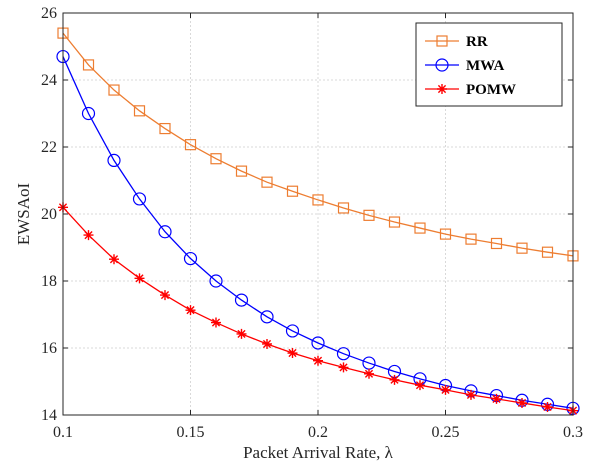 Image resolution: width=592 pixels, height=468 pixels. I want to click on legend-item-rr: RR, so click(456, 42).